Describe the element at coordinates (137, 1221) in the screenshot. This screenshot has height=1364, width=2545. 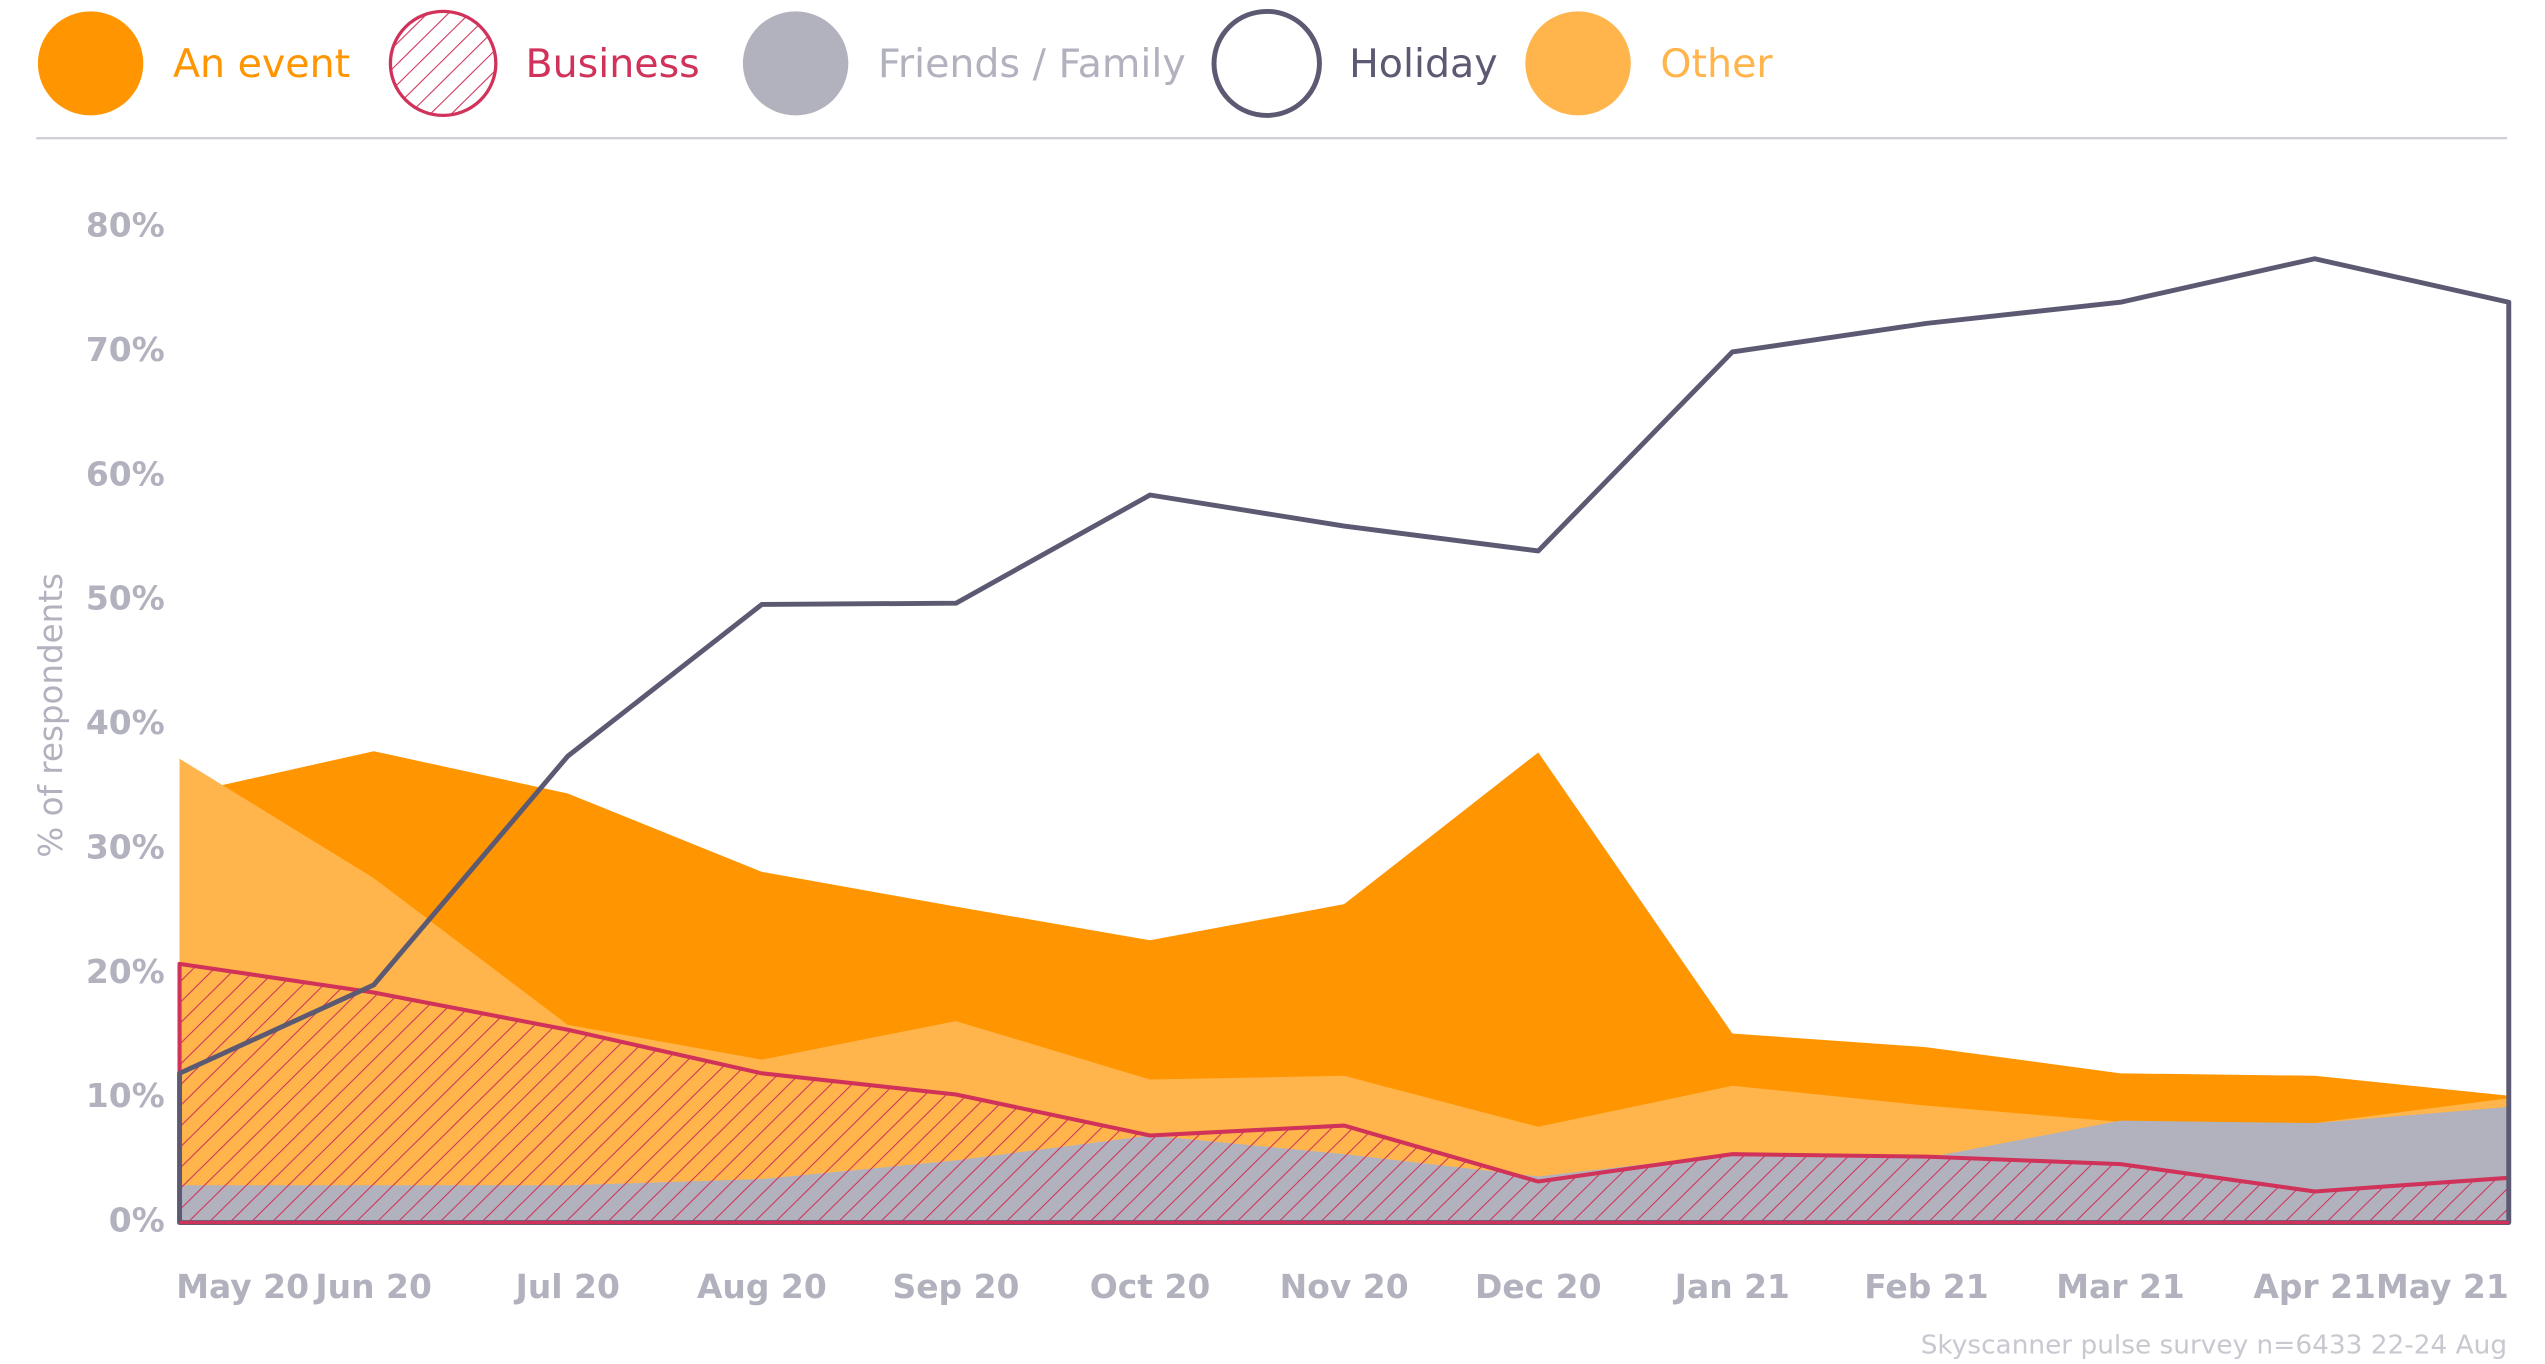
I see `y-tick-label: 0%` at that location.